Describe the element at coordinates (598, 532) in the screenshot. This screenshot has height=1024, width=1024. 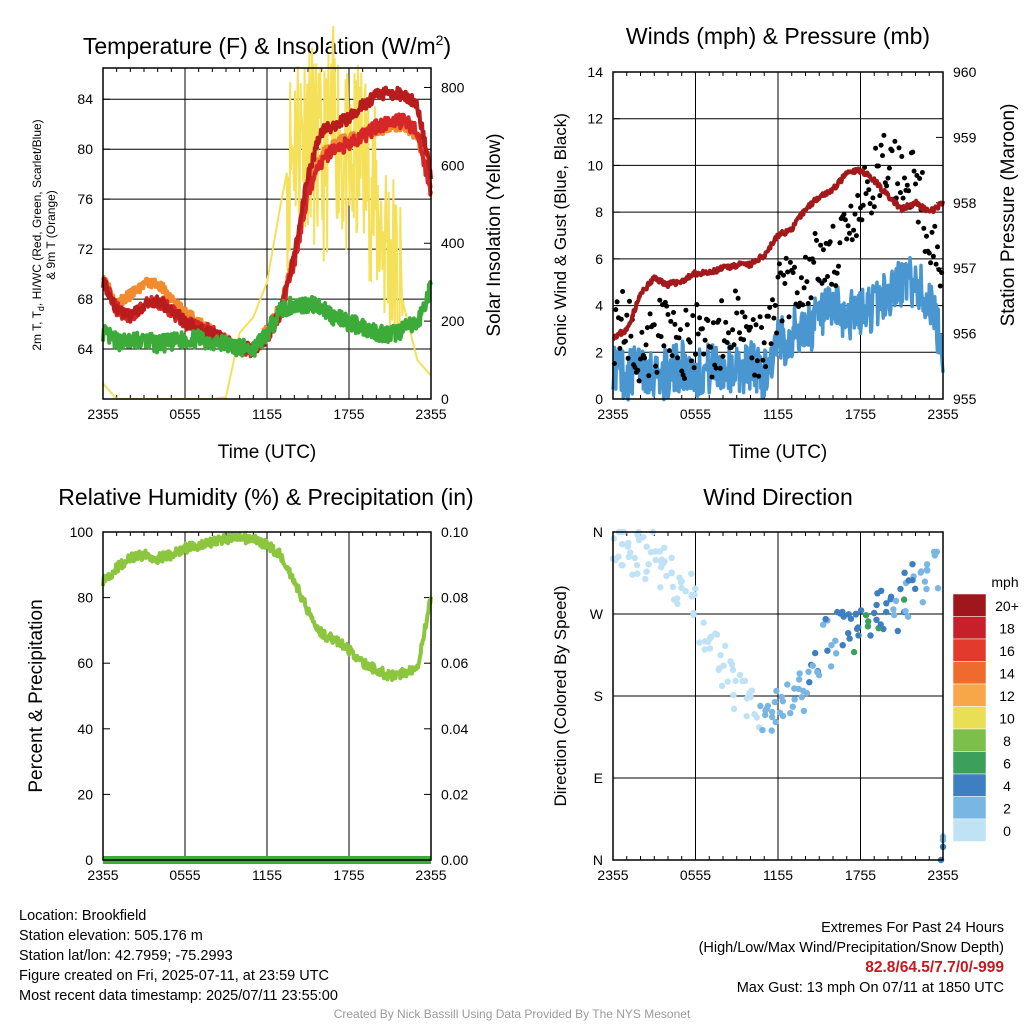
I see `y-tick-label: N` at that location.